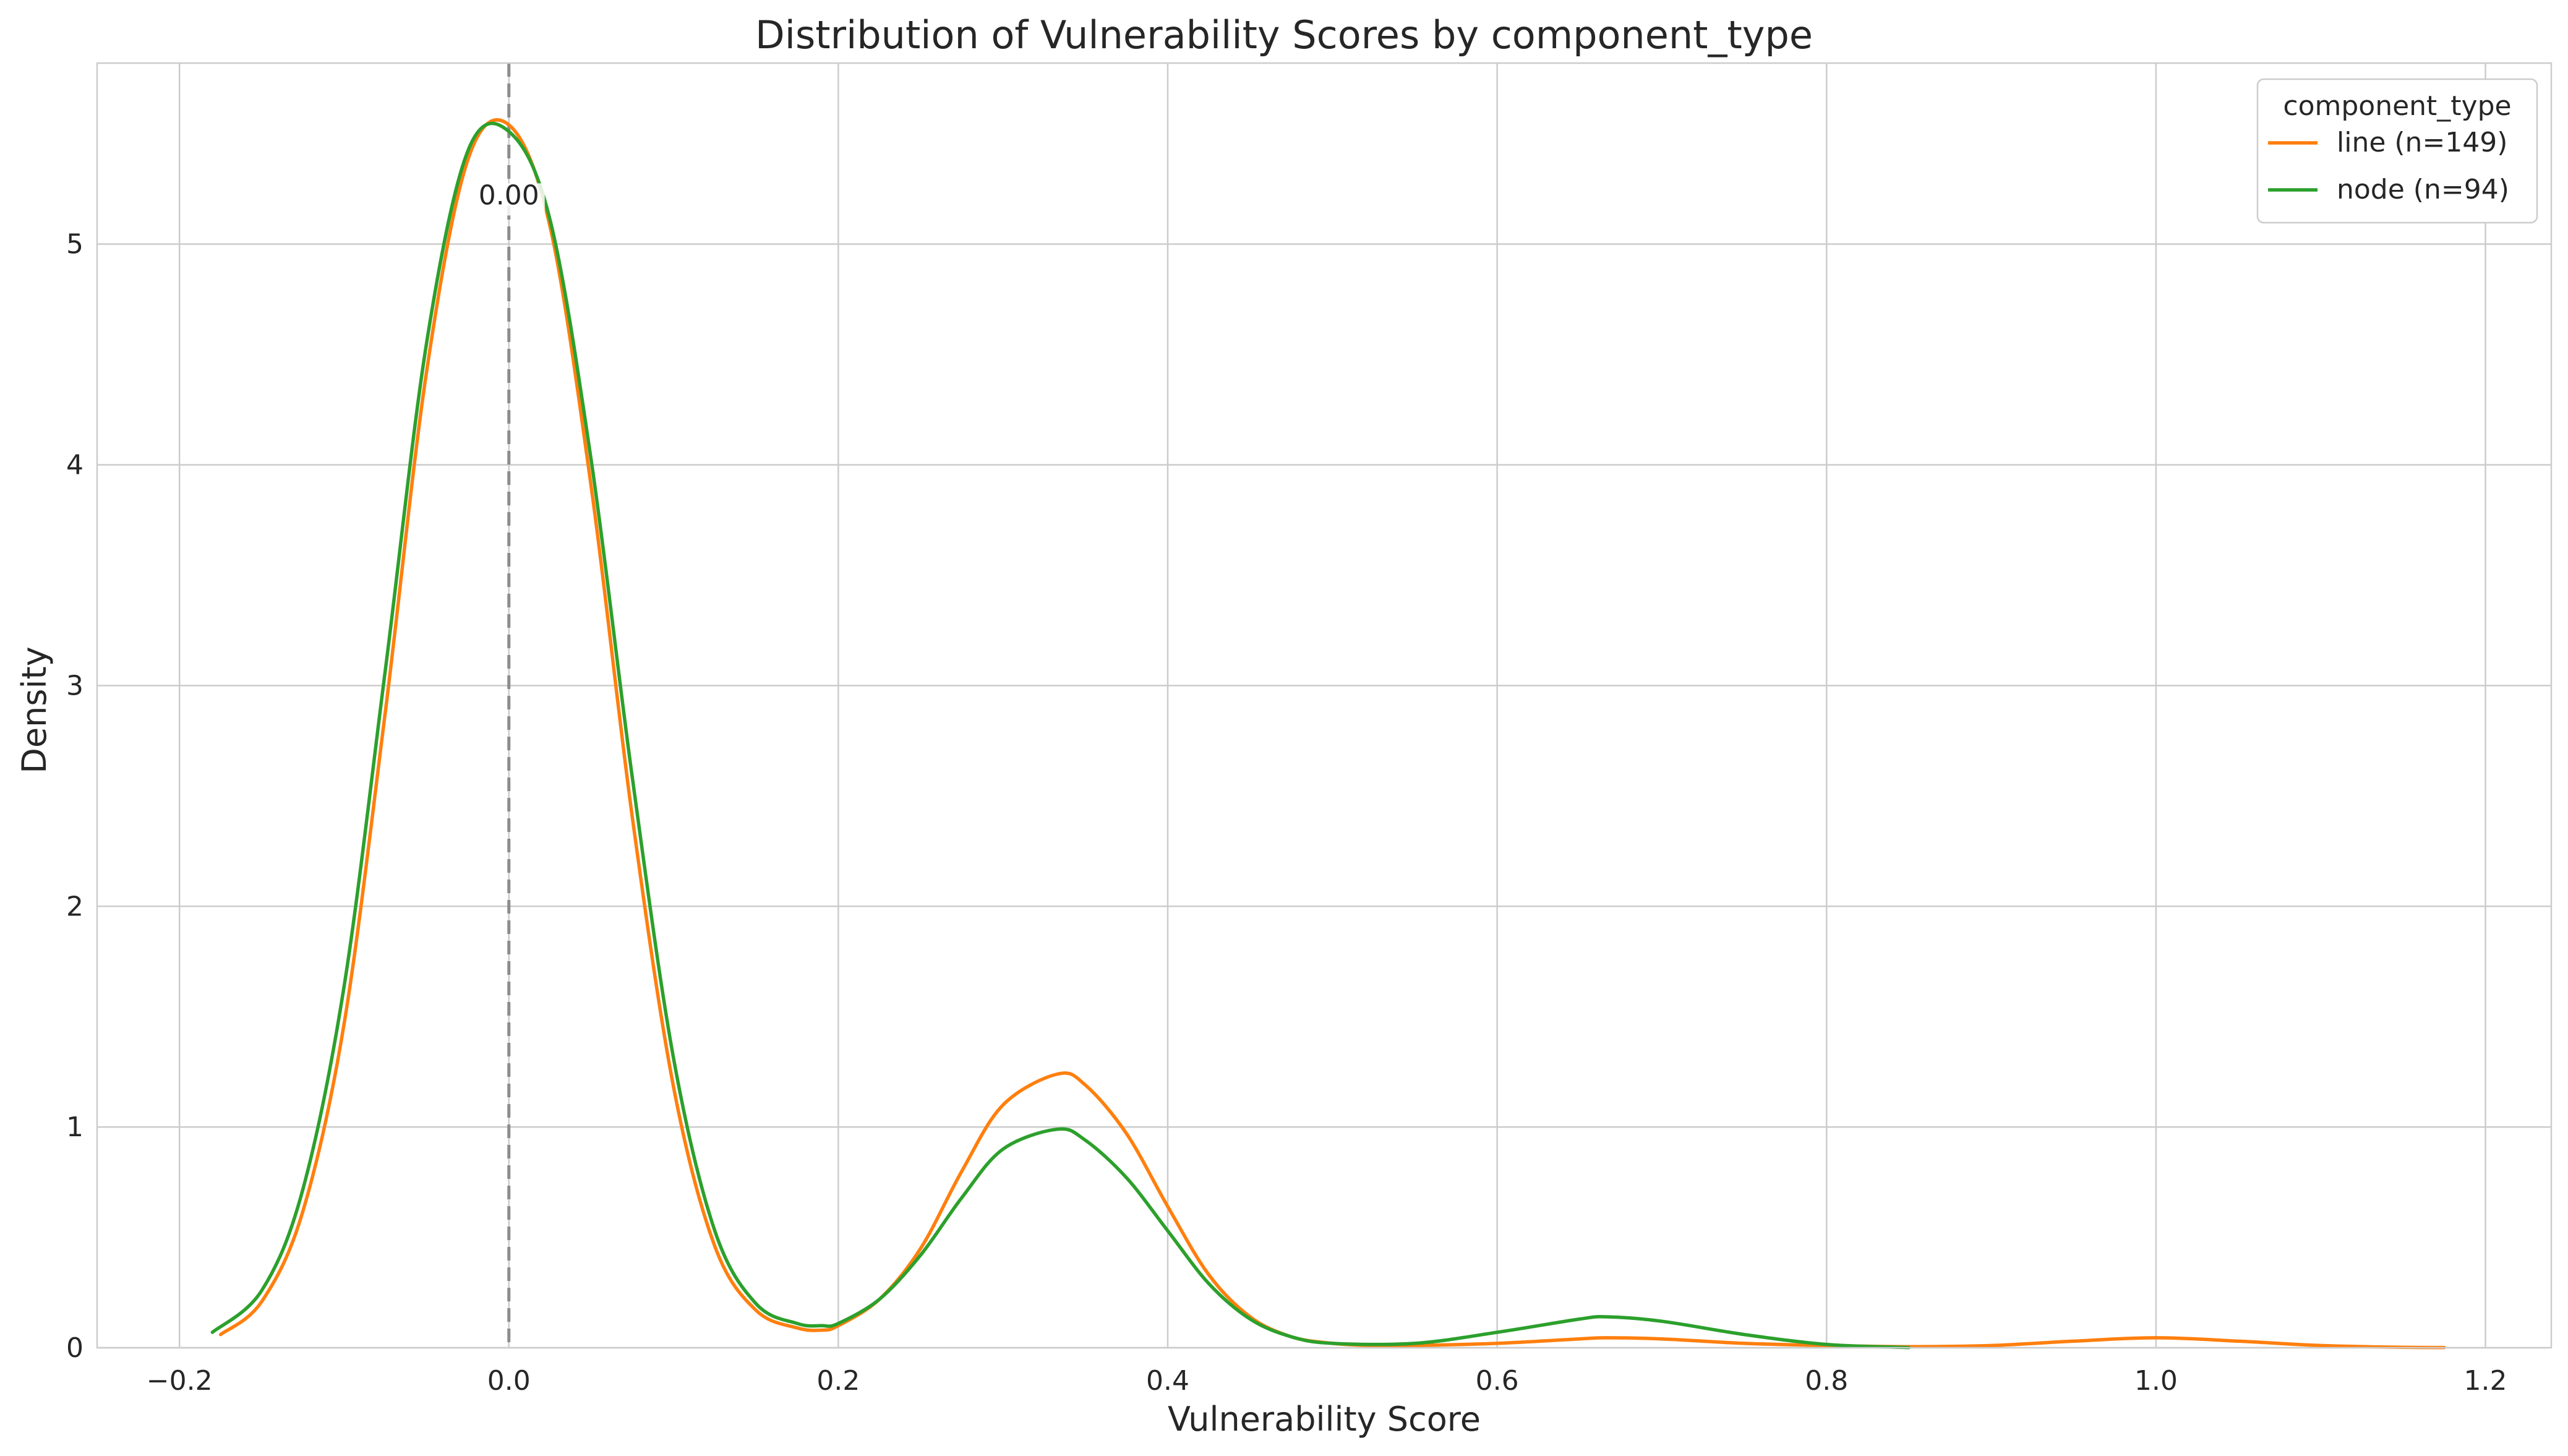 The image size is (2568, 1456). I want to click on legend-label: line (n=149), so click(2422, 142).